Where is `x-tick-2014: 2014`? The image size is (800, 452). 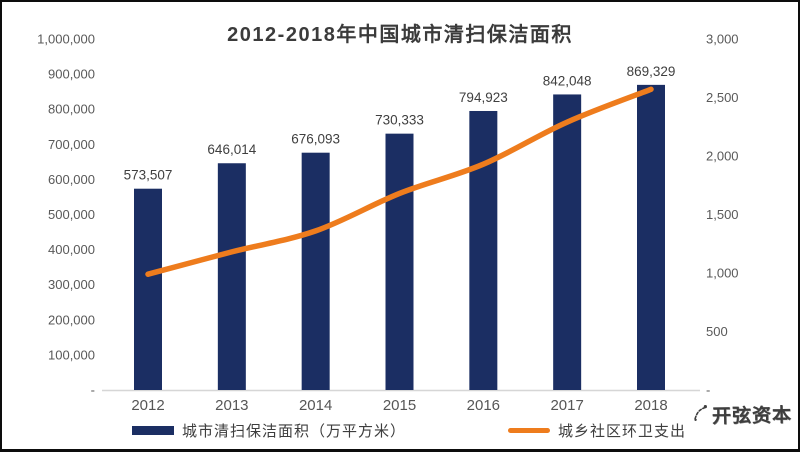 x-tick-2014: 2014 is located at coordinates (315, 405).